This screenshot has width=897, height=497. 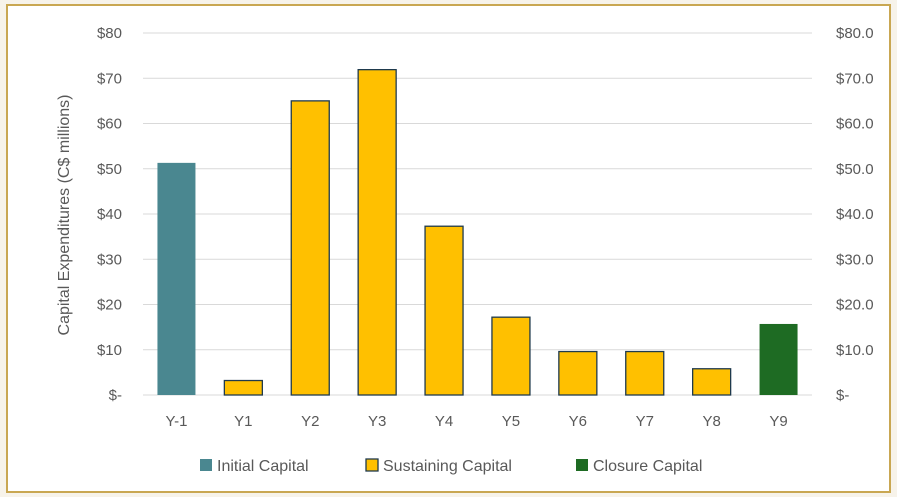 What do you see at coordinates (444, 310) in the screenshot?
I see `bar-y4-sustaining-capital` at bounding box center [444, 310].